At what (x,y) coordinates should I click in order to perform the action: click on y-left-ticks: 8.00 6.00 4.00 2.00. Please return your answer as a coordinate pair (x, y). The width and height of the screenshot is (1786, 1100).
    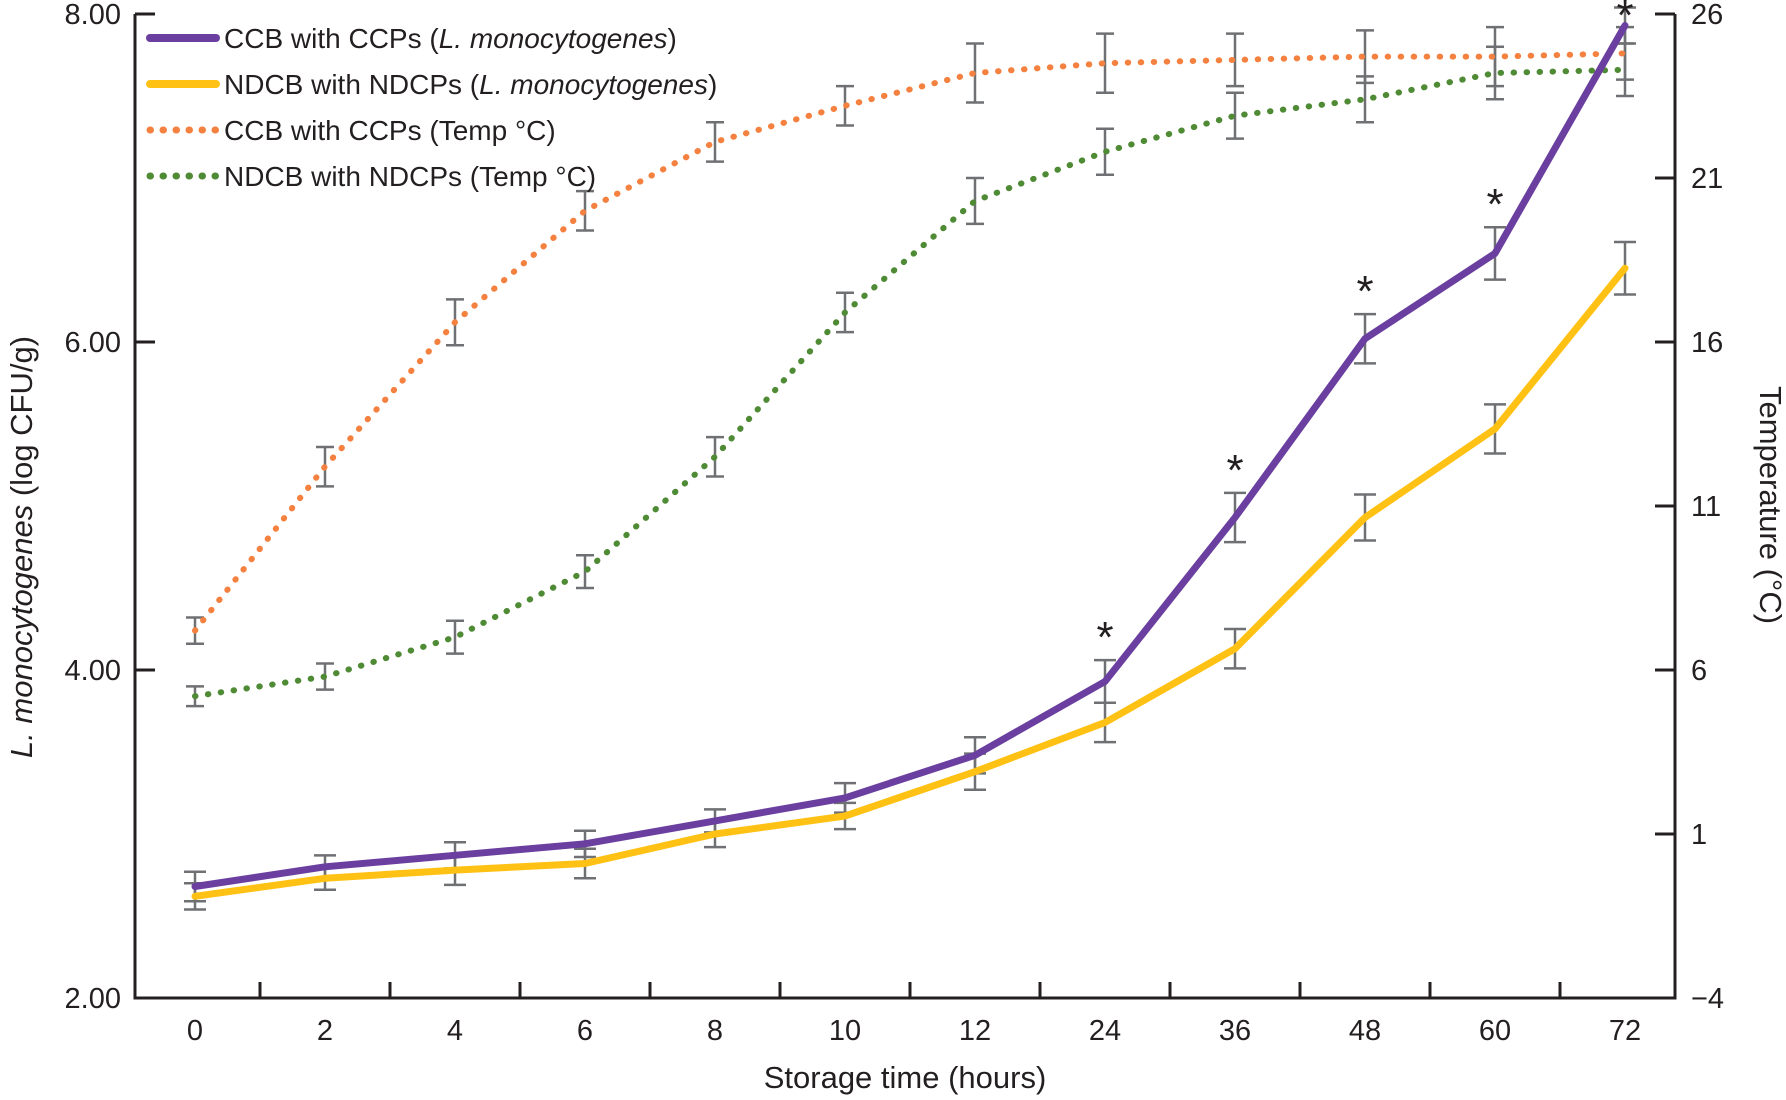
    Looking at the image, I should click on (110, 507).